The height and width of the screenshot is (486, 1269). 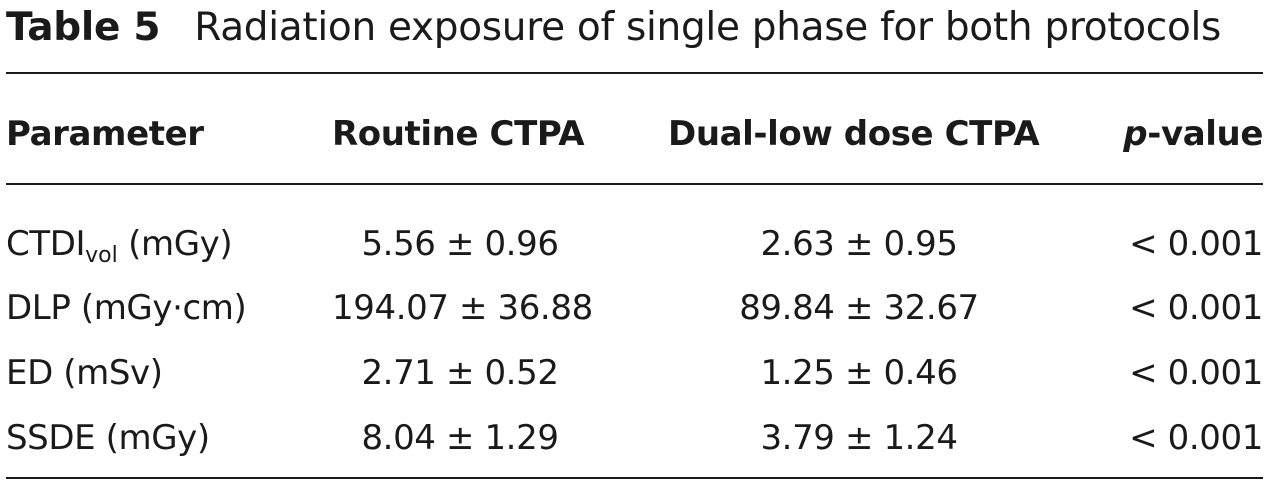 I want to click on row-ssde-dual-low: 3.79 ± 1.24, so click(x=859, y=438).